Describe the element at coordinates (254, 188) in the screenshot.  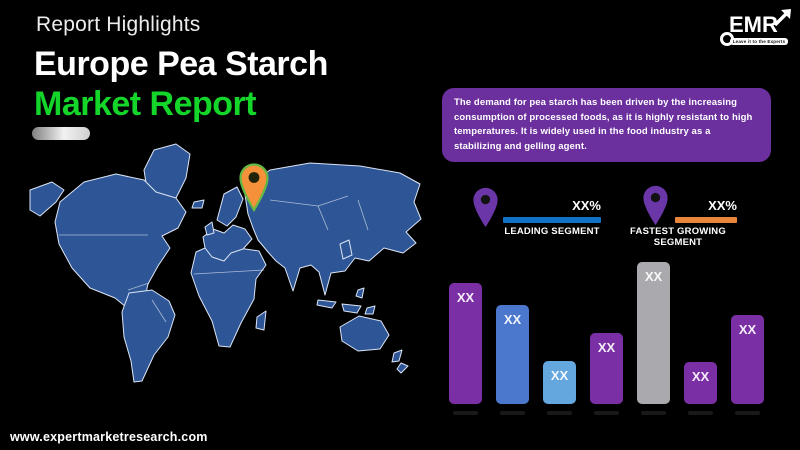
I see `map-pin-icon` at that location.